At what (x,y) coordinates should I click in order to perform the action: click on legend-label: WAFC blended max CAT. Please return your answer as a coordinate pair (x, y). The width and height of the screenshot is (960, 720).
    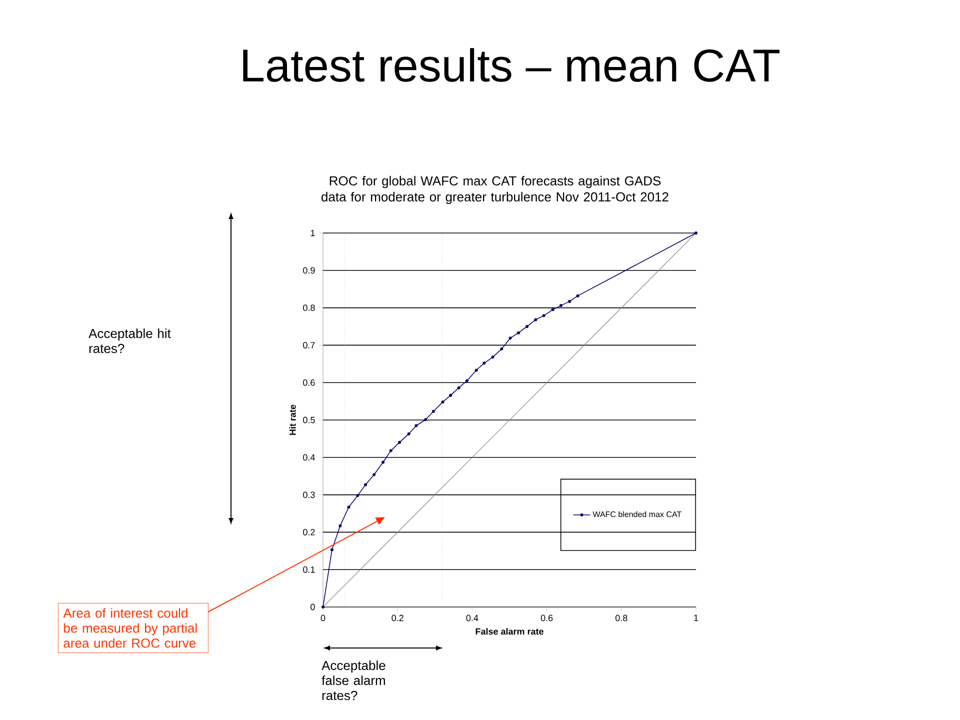
    Looking at the image, I should click on (637, 514).